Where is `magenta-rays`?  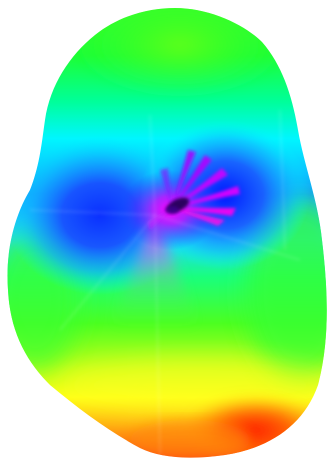
magenta-rays is located at coordinates (194, 190).